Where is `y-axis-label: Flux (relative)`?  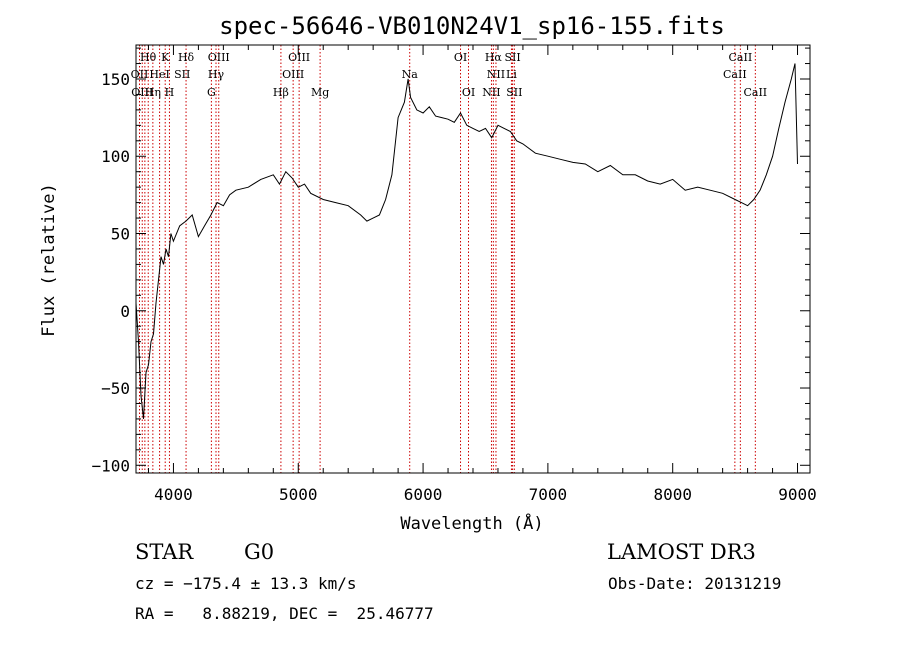 y-axis-label: Flux (relative) is located at coordinates (49, 260).